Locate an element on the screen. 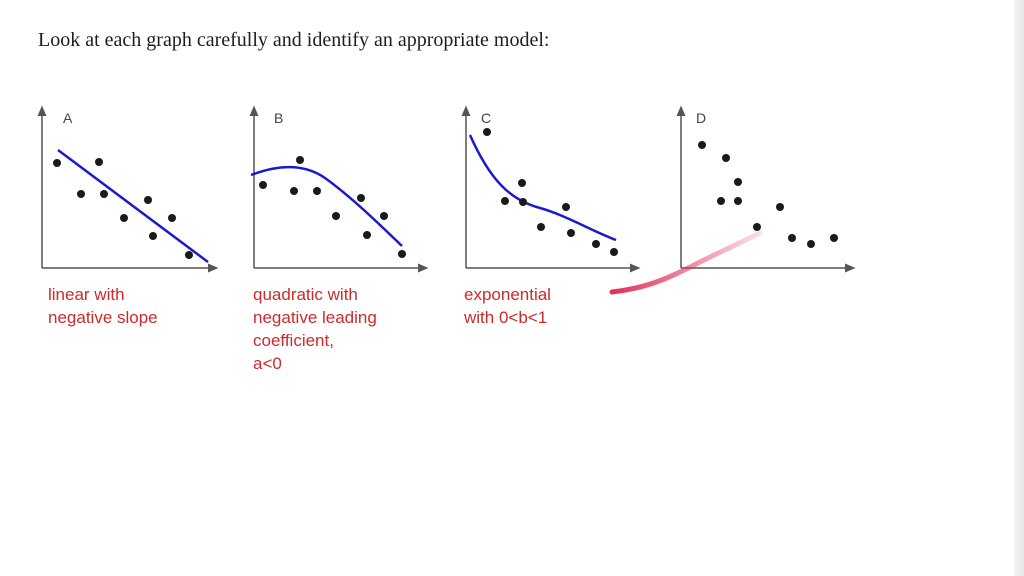 This screenshot has height=576, width=1024. graph-a: A is located at coordinates (128, 189).